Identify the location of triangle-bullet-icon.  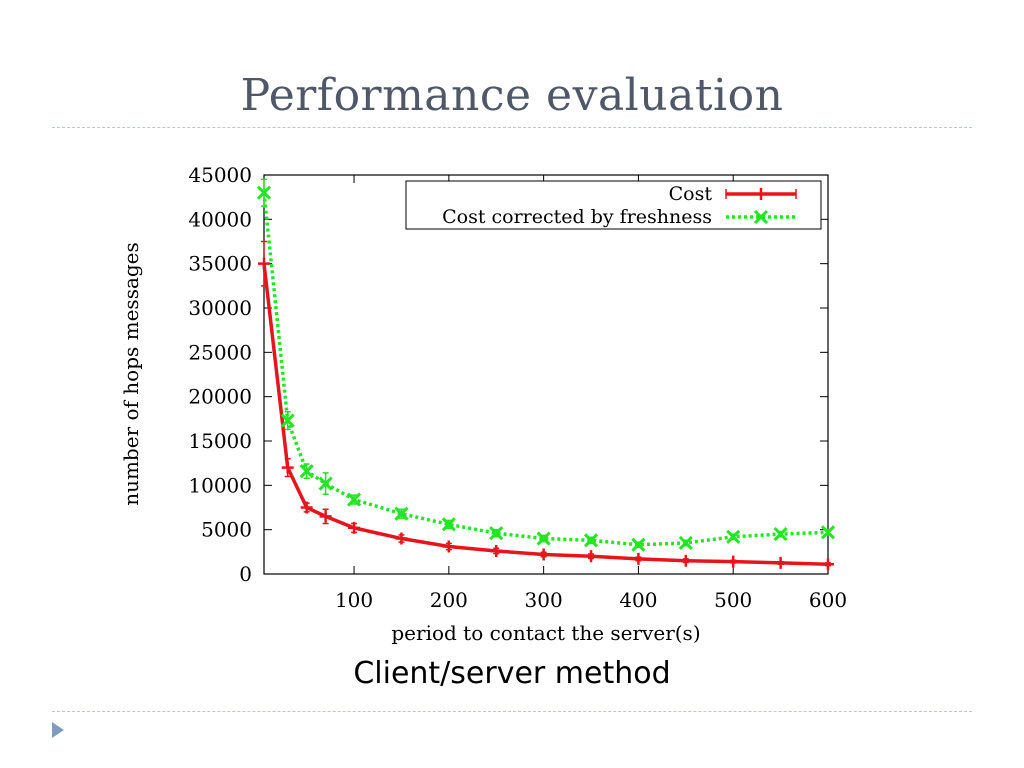
(58, 730).